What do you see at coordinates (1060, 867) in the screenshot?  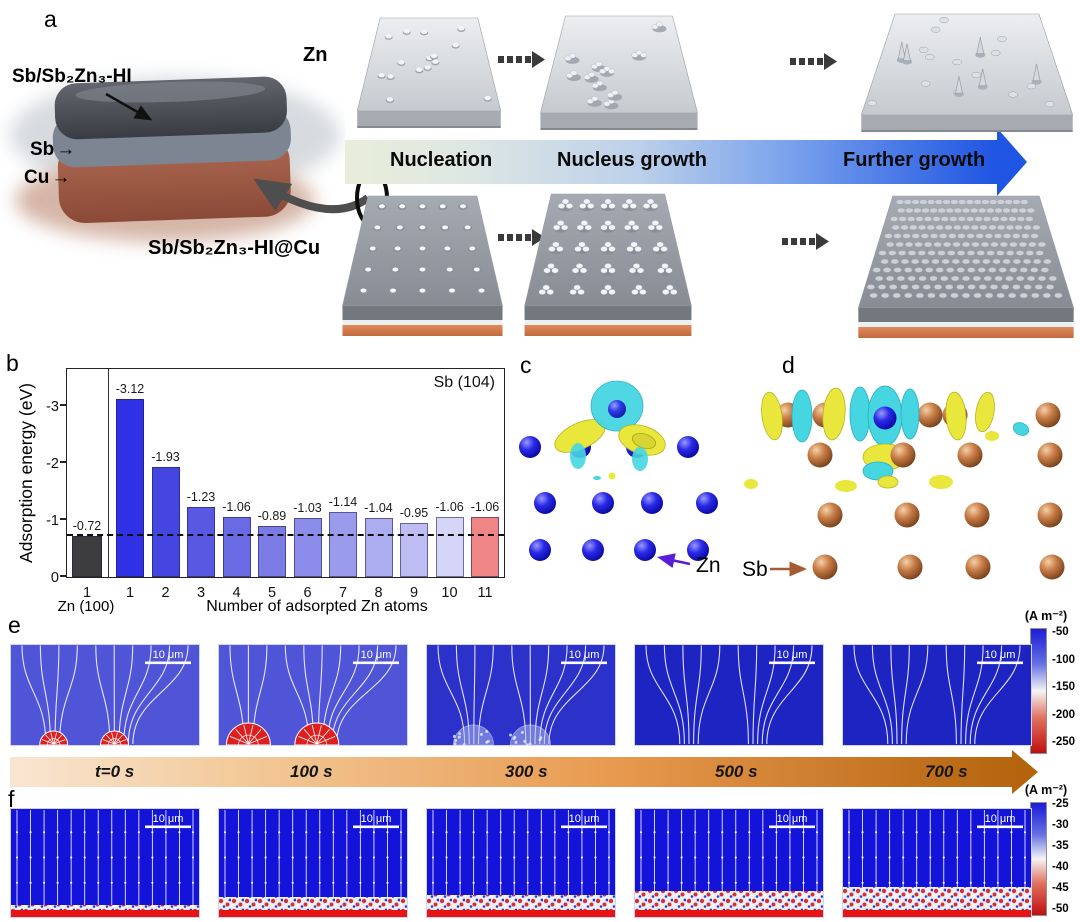 I see `colorbar-tick-label: -40` at bounding box center [1060, 867].